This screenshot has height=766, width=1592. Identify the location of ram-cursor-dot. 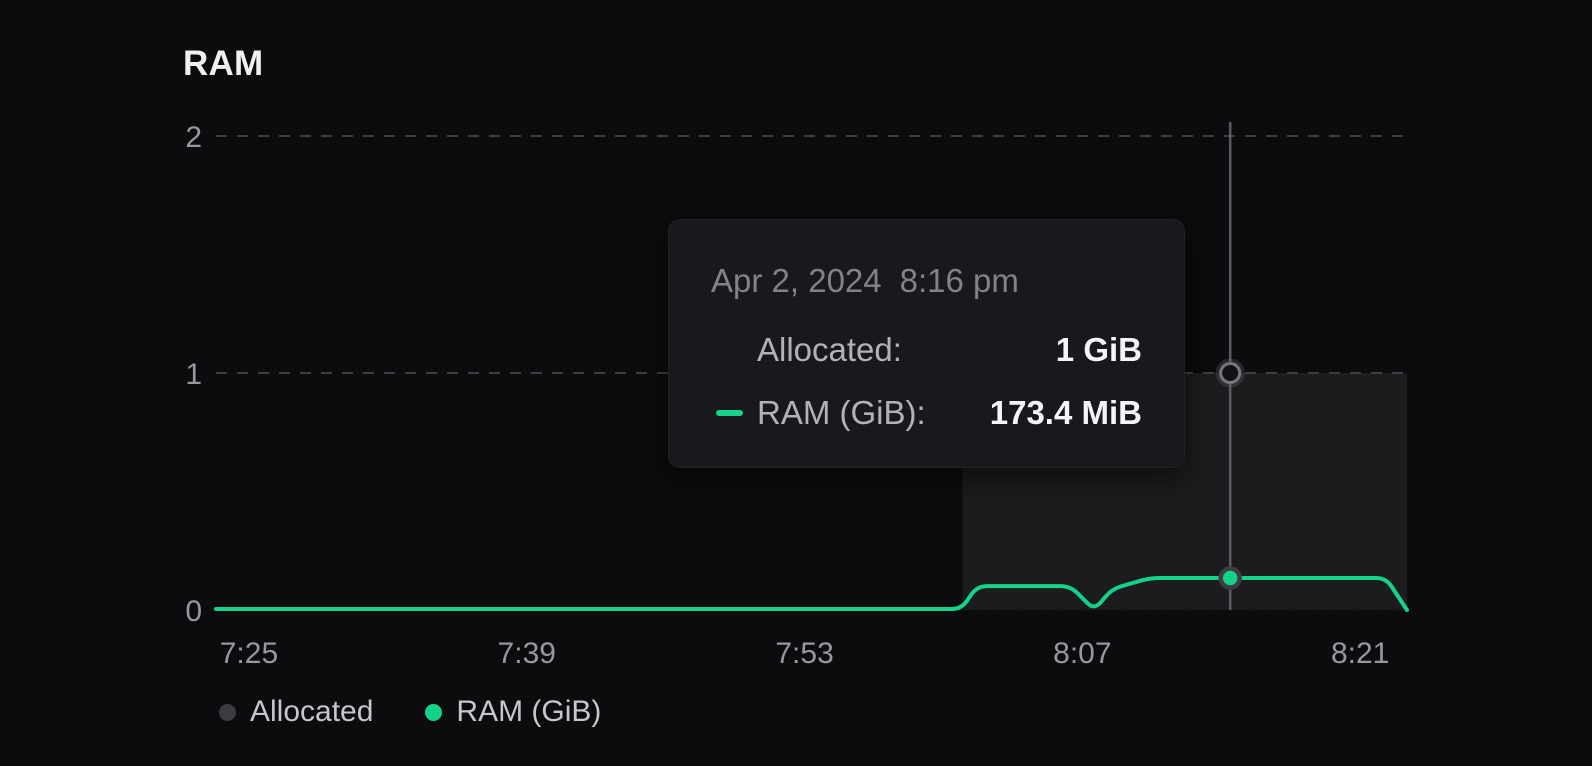
(1230, 578).